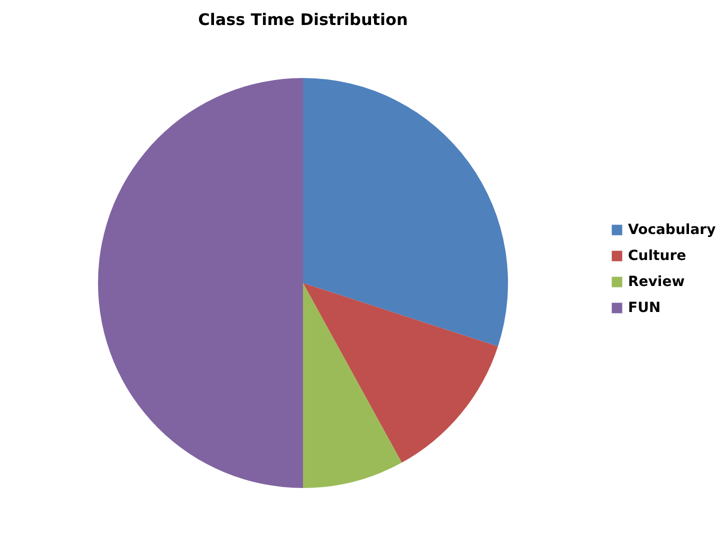 This screenshot has width=728, height=546. Describe the element at coordinates (672, 230) in the screenshot. I see `legend-label: Vocabulary` at that location.